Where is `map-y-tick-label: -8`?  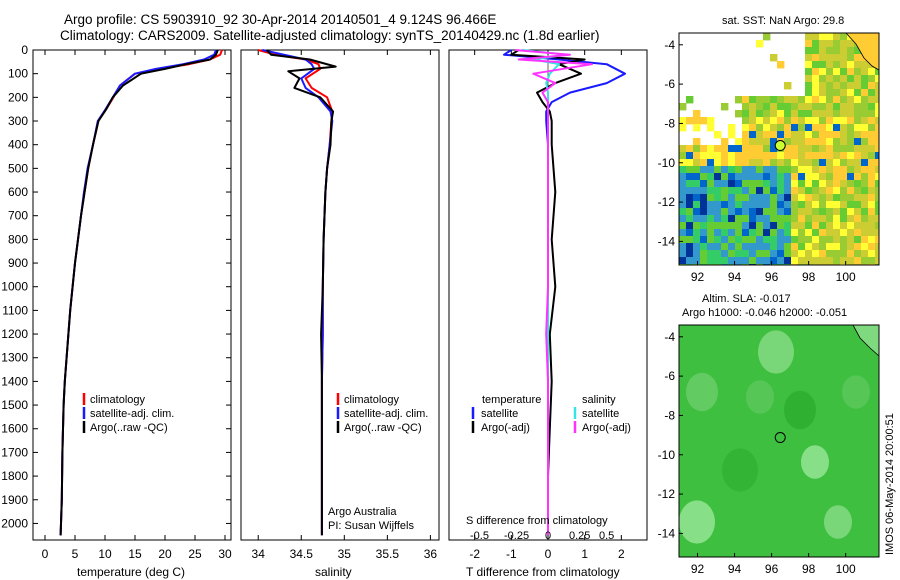 map-y-tick-label: -8 is located at coordinates (669, 123).